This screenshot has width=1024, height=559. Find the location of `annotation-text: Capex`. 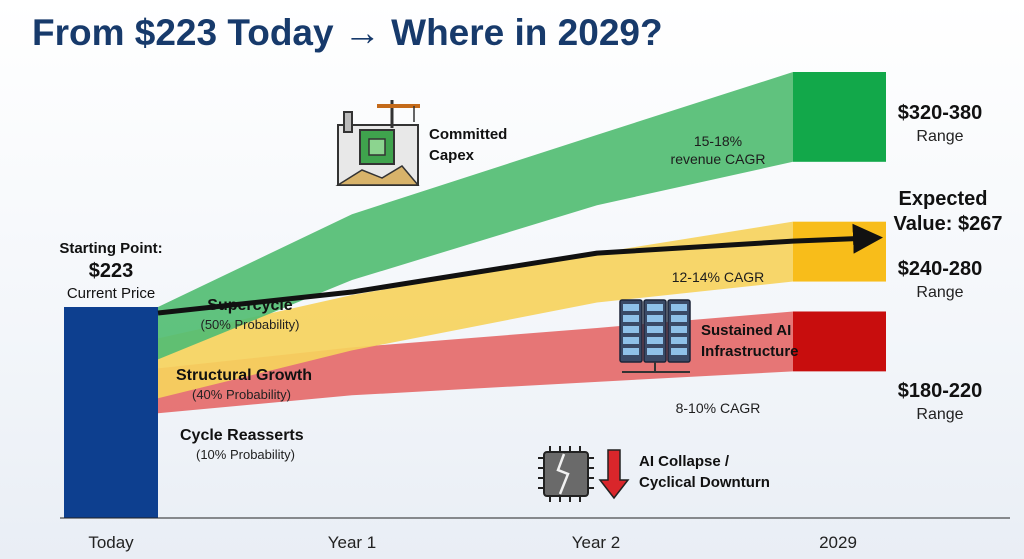

annotation-text: Capex is located at coordinates (452, 155).